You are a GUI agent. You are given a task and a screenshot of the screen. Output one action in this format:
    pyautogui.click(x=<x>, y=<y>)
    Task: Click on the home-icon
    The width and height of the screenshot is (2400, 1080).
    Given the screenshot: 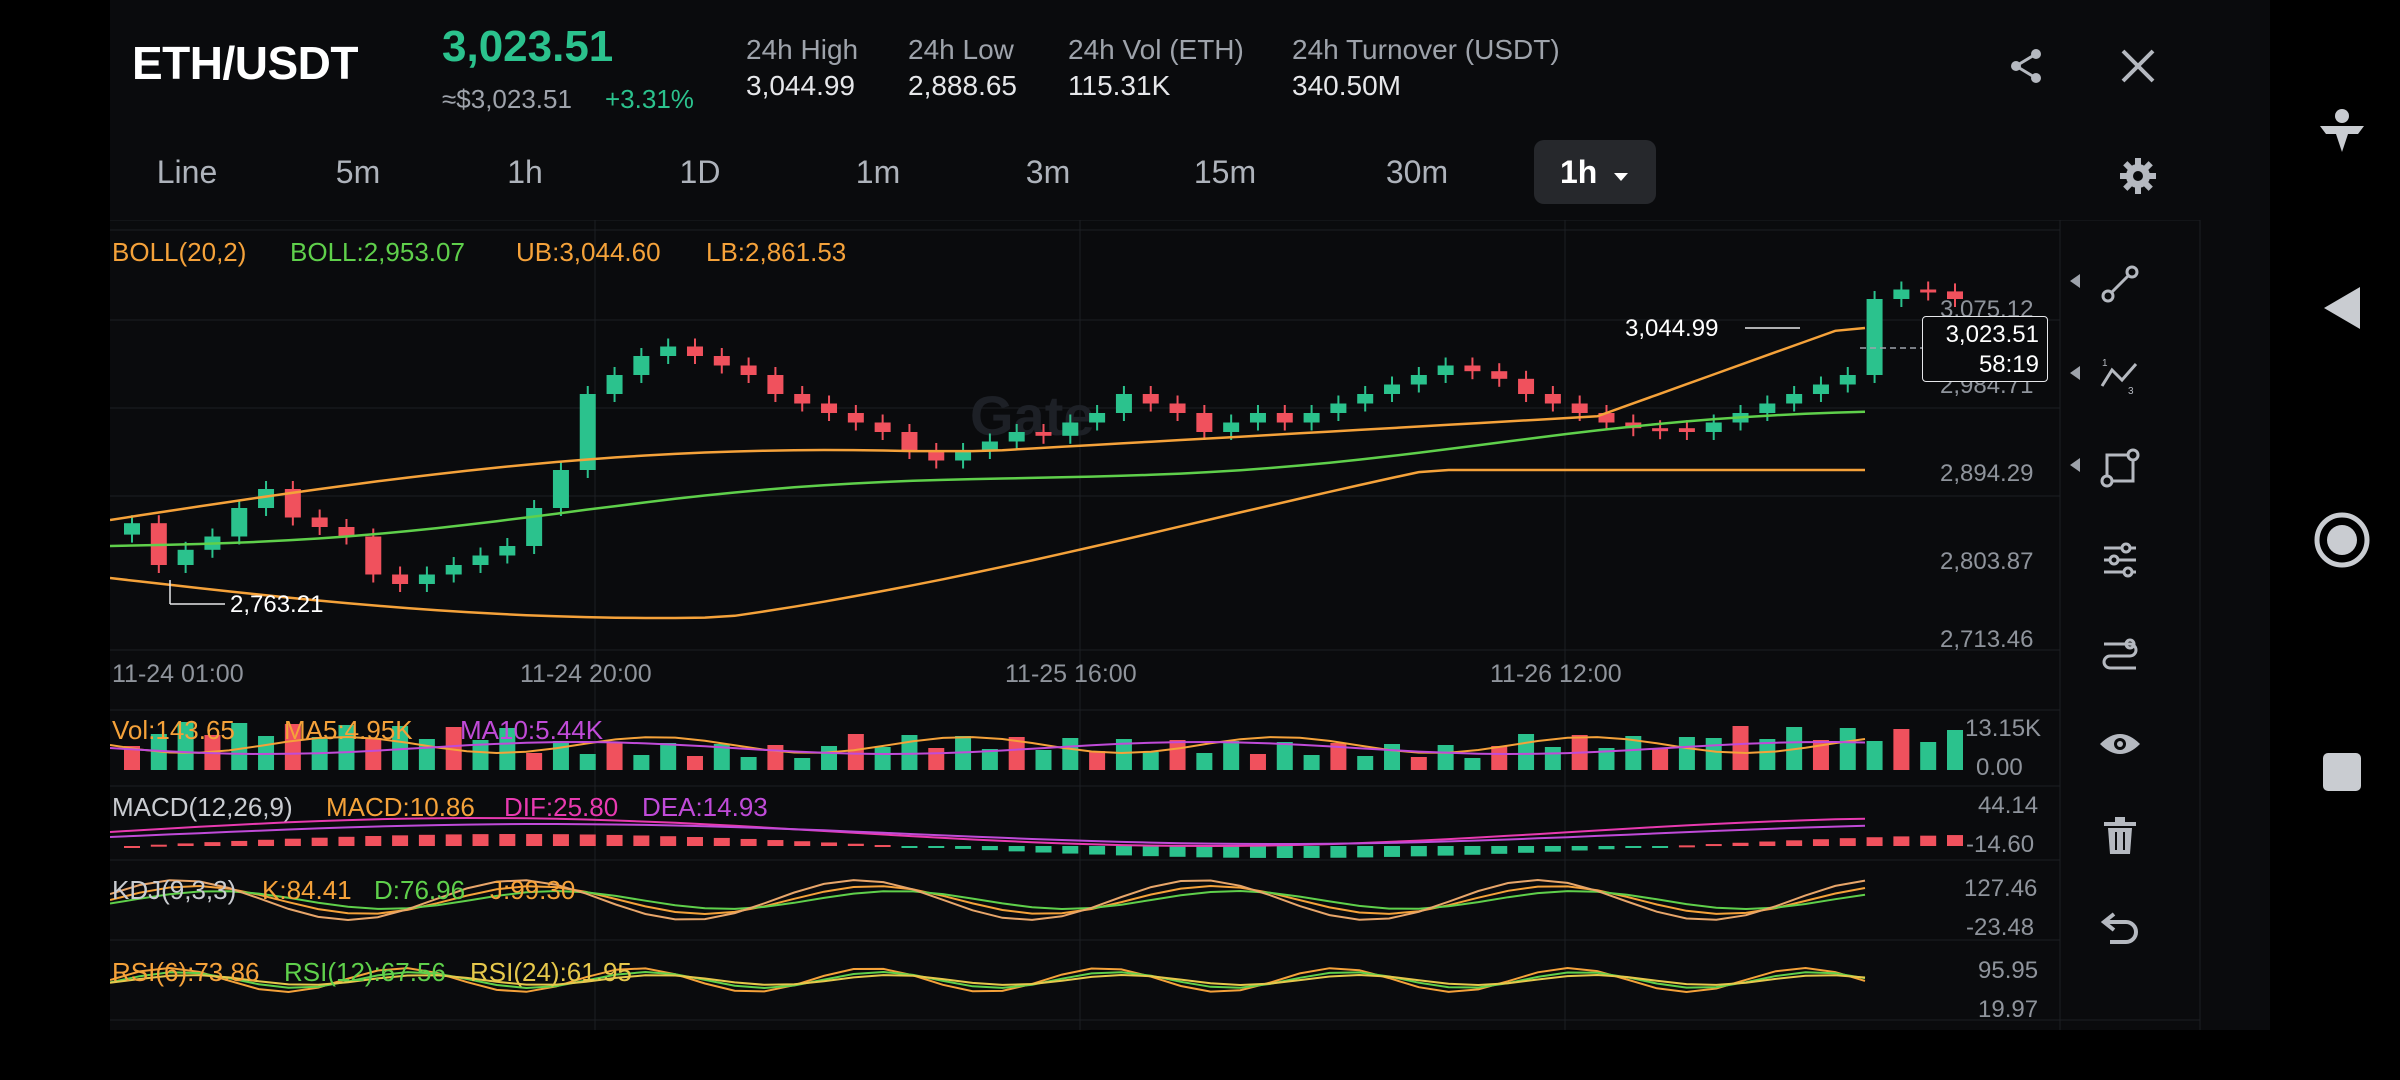 What is the action you would take?
    pyautogui.click(x=2342, y=540)
    